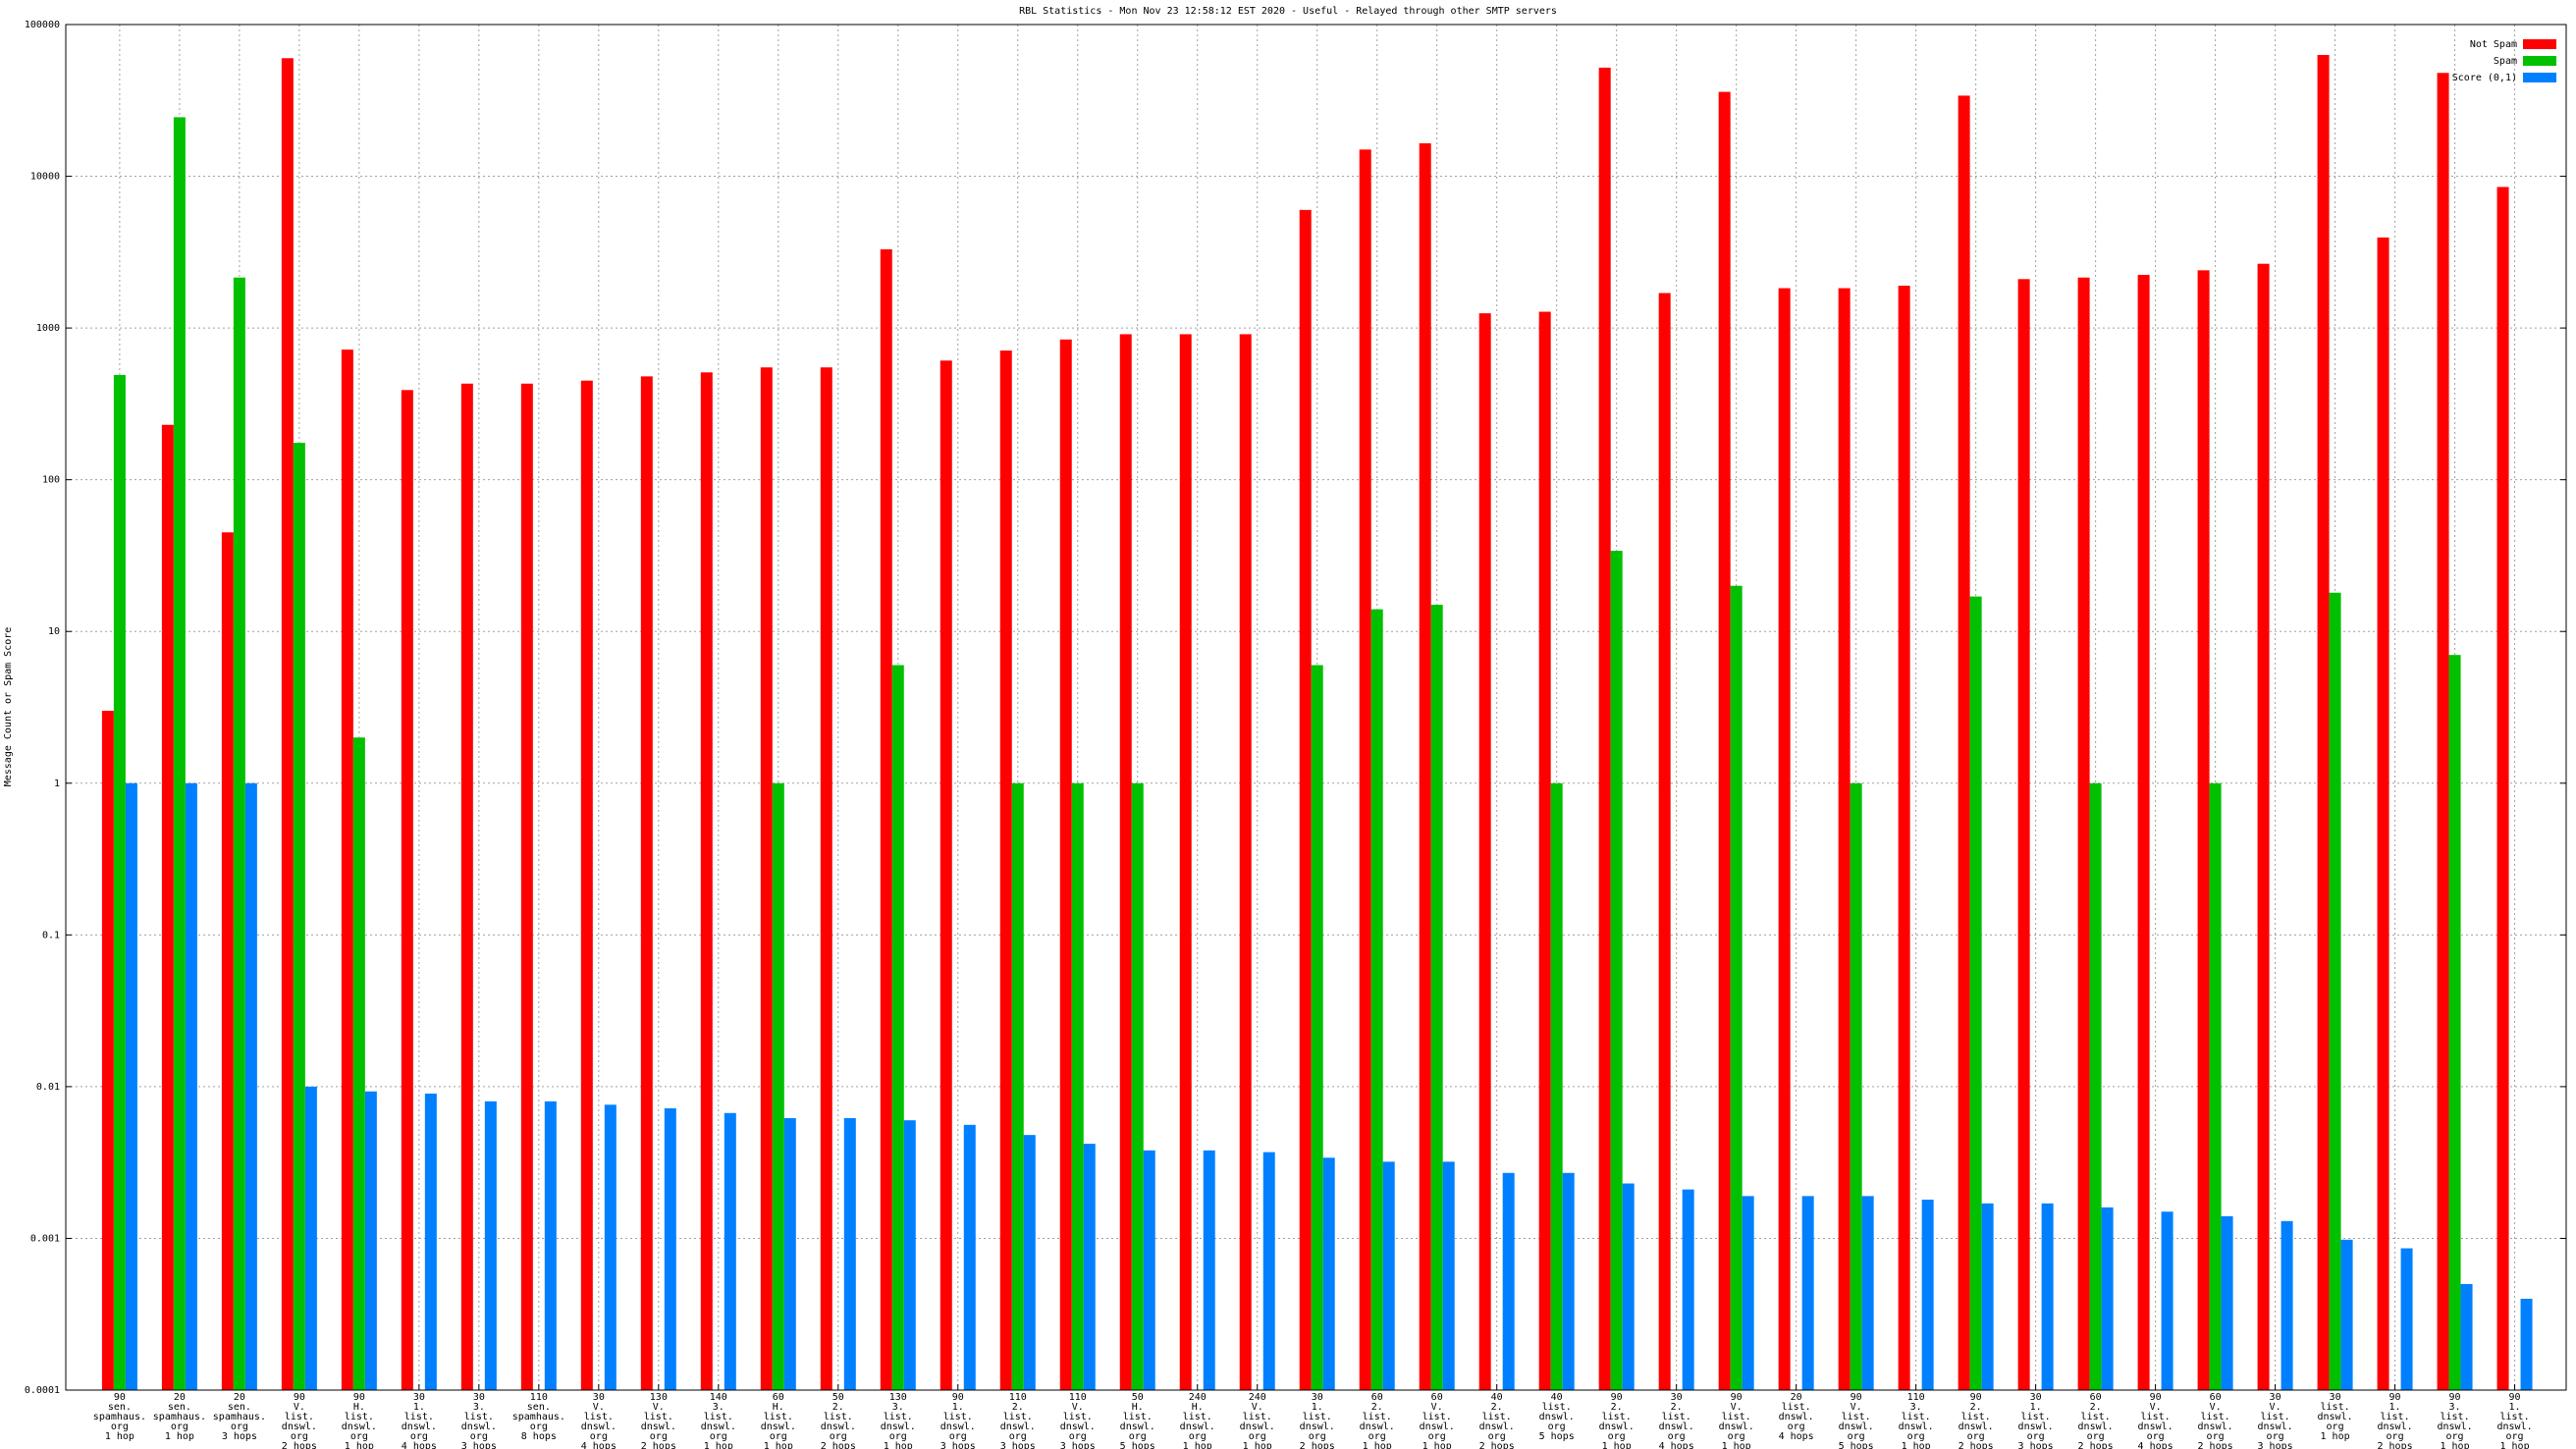 This screenshot has height=1449, width=2576. I want to click on x-tick-label: 1 hop, so click(1617, 1445).